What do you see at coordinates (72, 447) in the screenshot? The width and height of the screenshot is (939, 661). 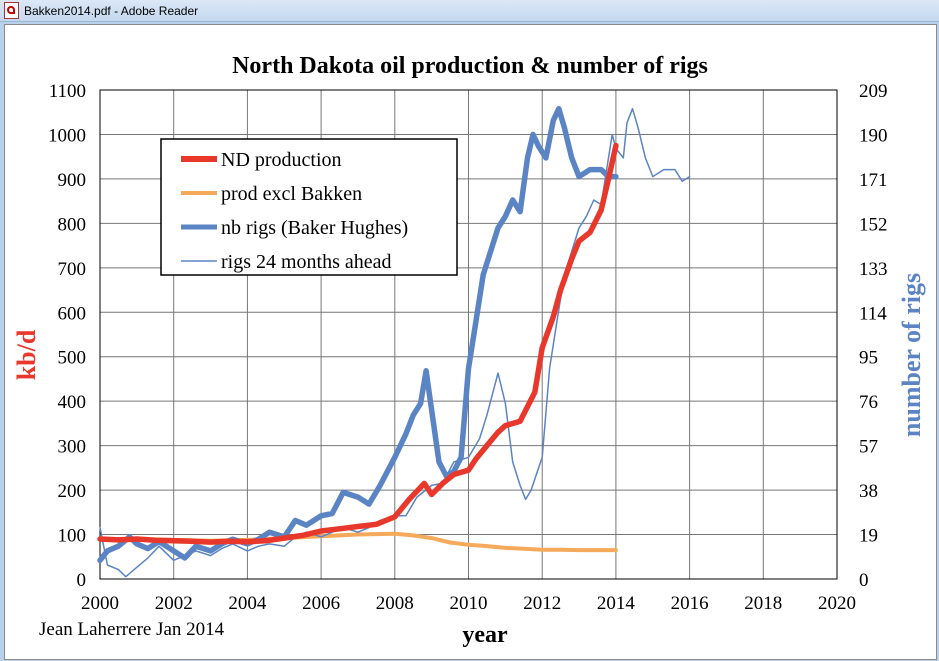 I see `y-tick-label: 300` at bounding box center [72, 447].